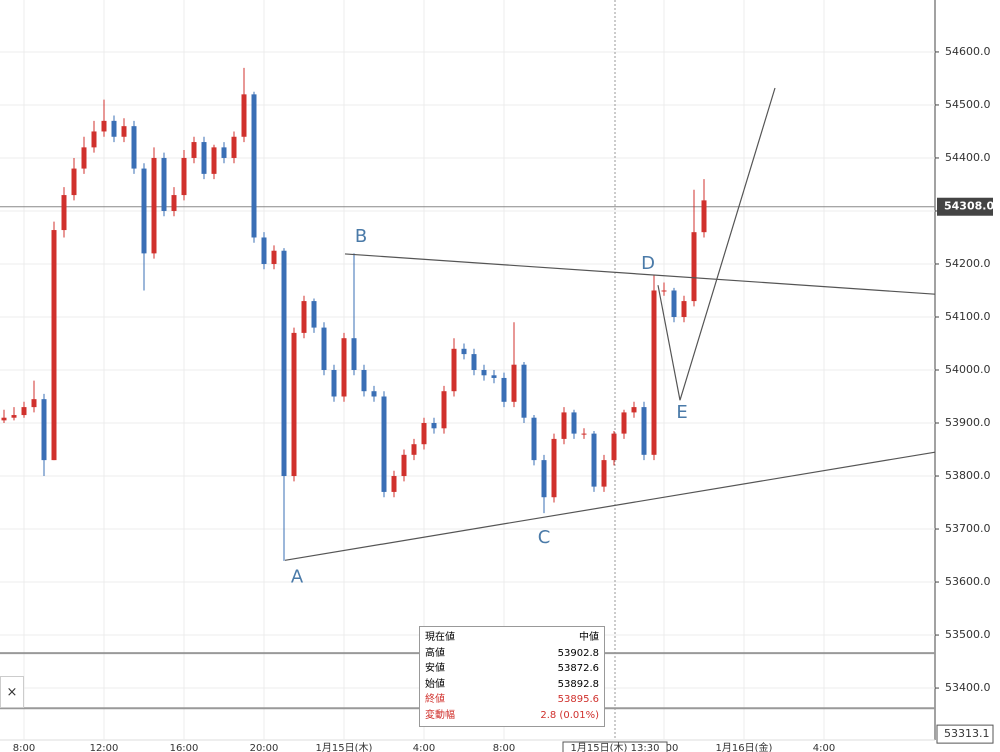  Describe the element at coordinates (512, 685) in the screenshot. I see `tooltip-row: 始値 53892.8` at that location.